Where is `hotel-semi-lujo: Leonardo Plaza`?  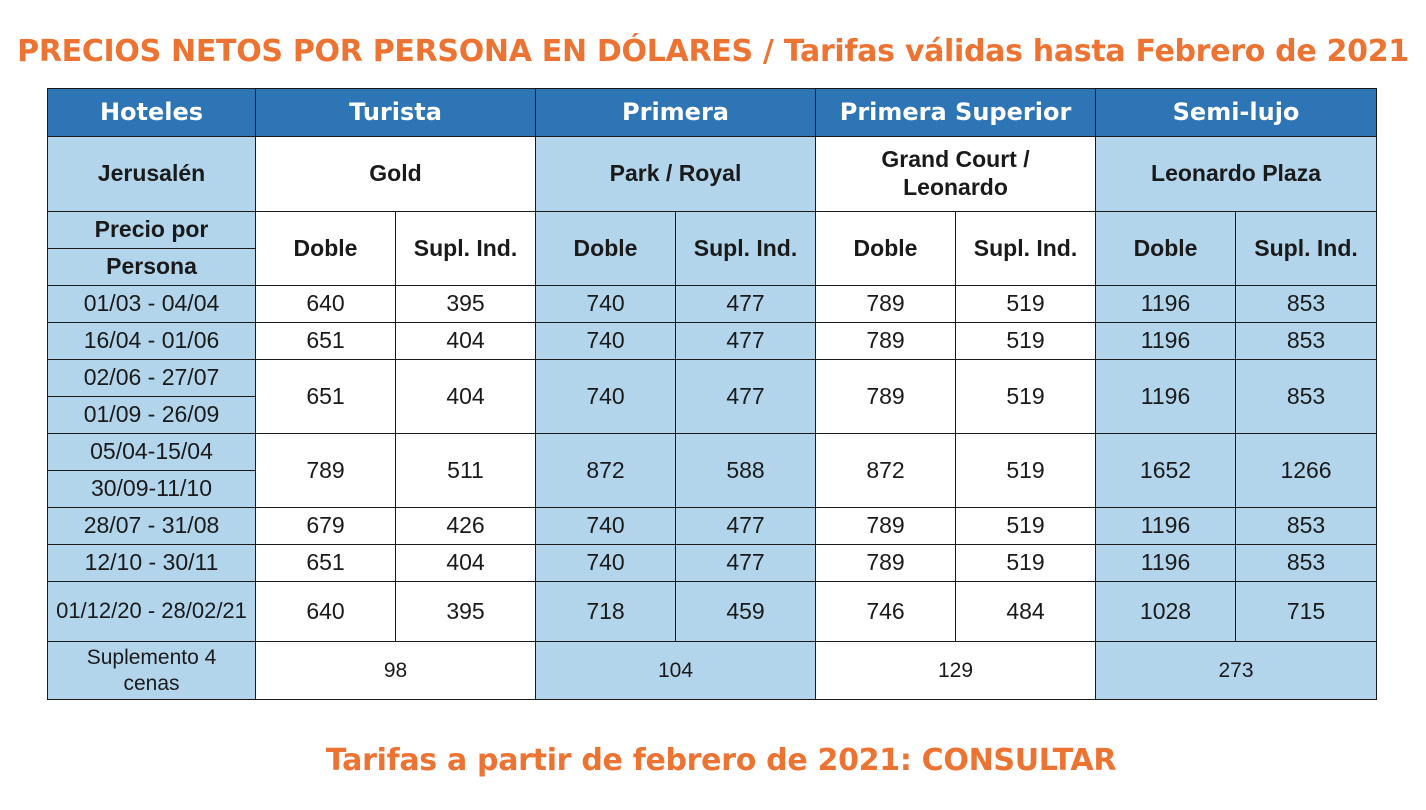 hotel-semi-lujo: Leonardo Plaza is located at coordinates (1236, 174).